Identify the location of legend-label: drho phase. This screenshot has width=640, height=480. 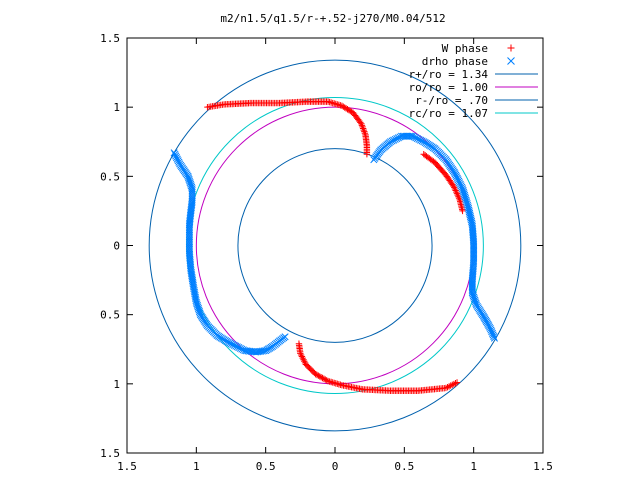
(455, 61).